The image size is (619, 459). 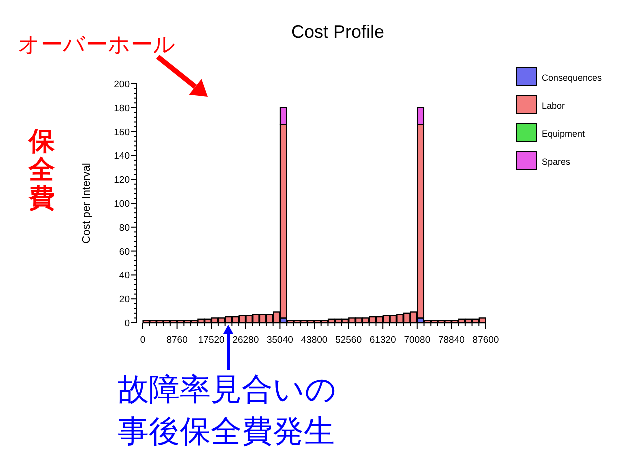 I want to click on y-tick-label: 120, so click(x=122, y=180).